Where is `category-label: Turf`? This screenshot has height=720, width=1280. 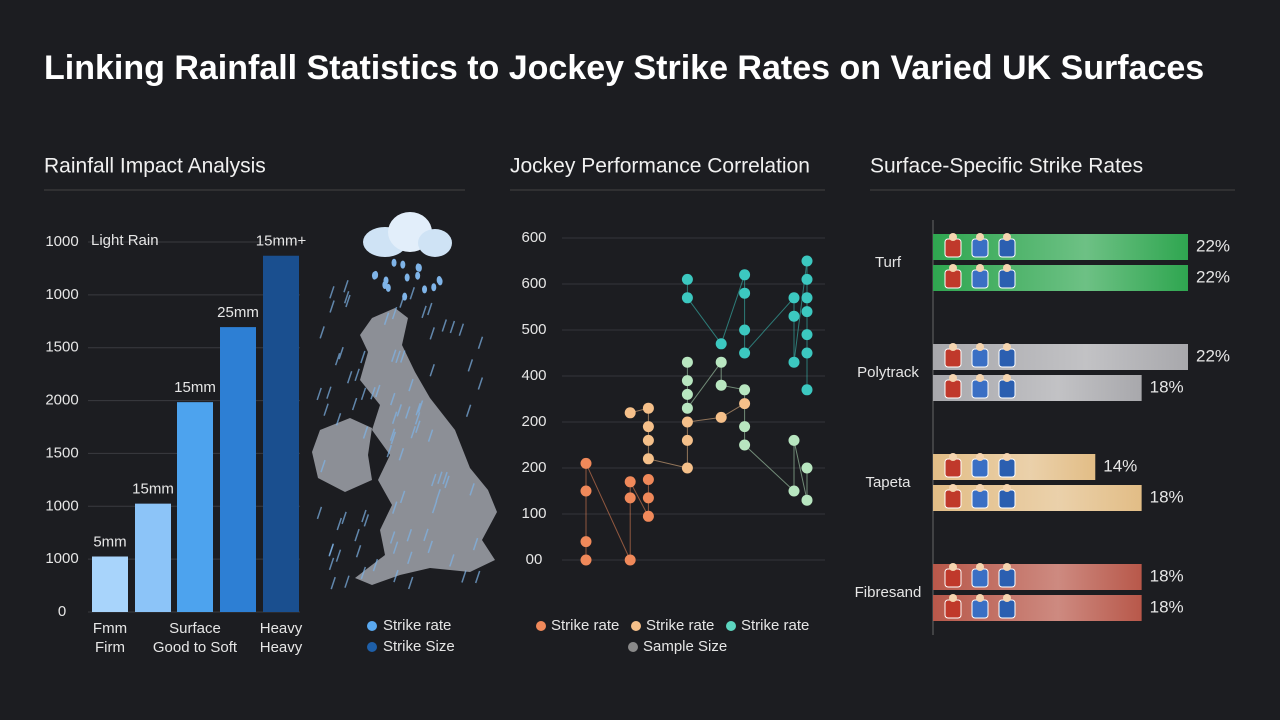 category-label: Turf is located at coordinates (888, 262).